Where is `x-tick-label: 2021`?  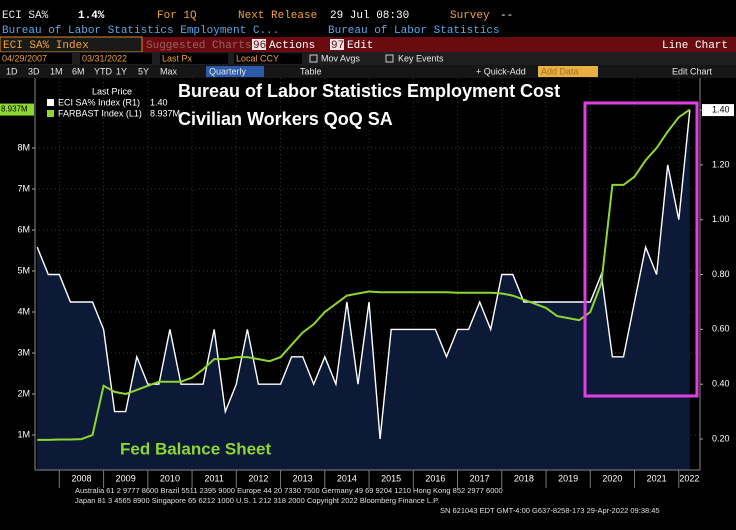
x-tick-label: 2021 is located at coordinates (657, 478).